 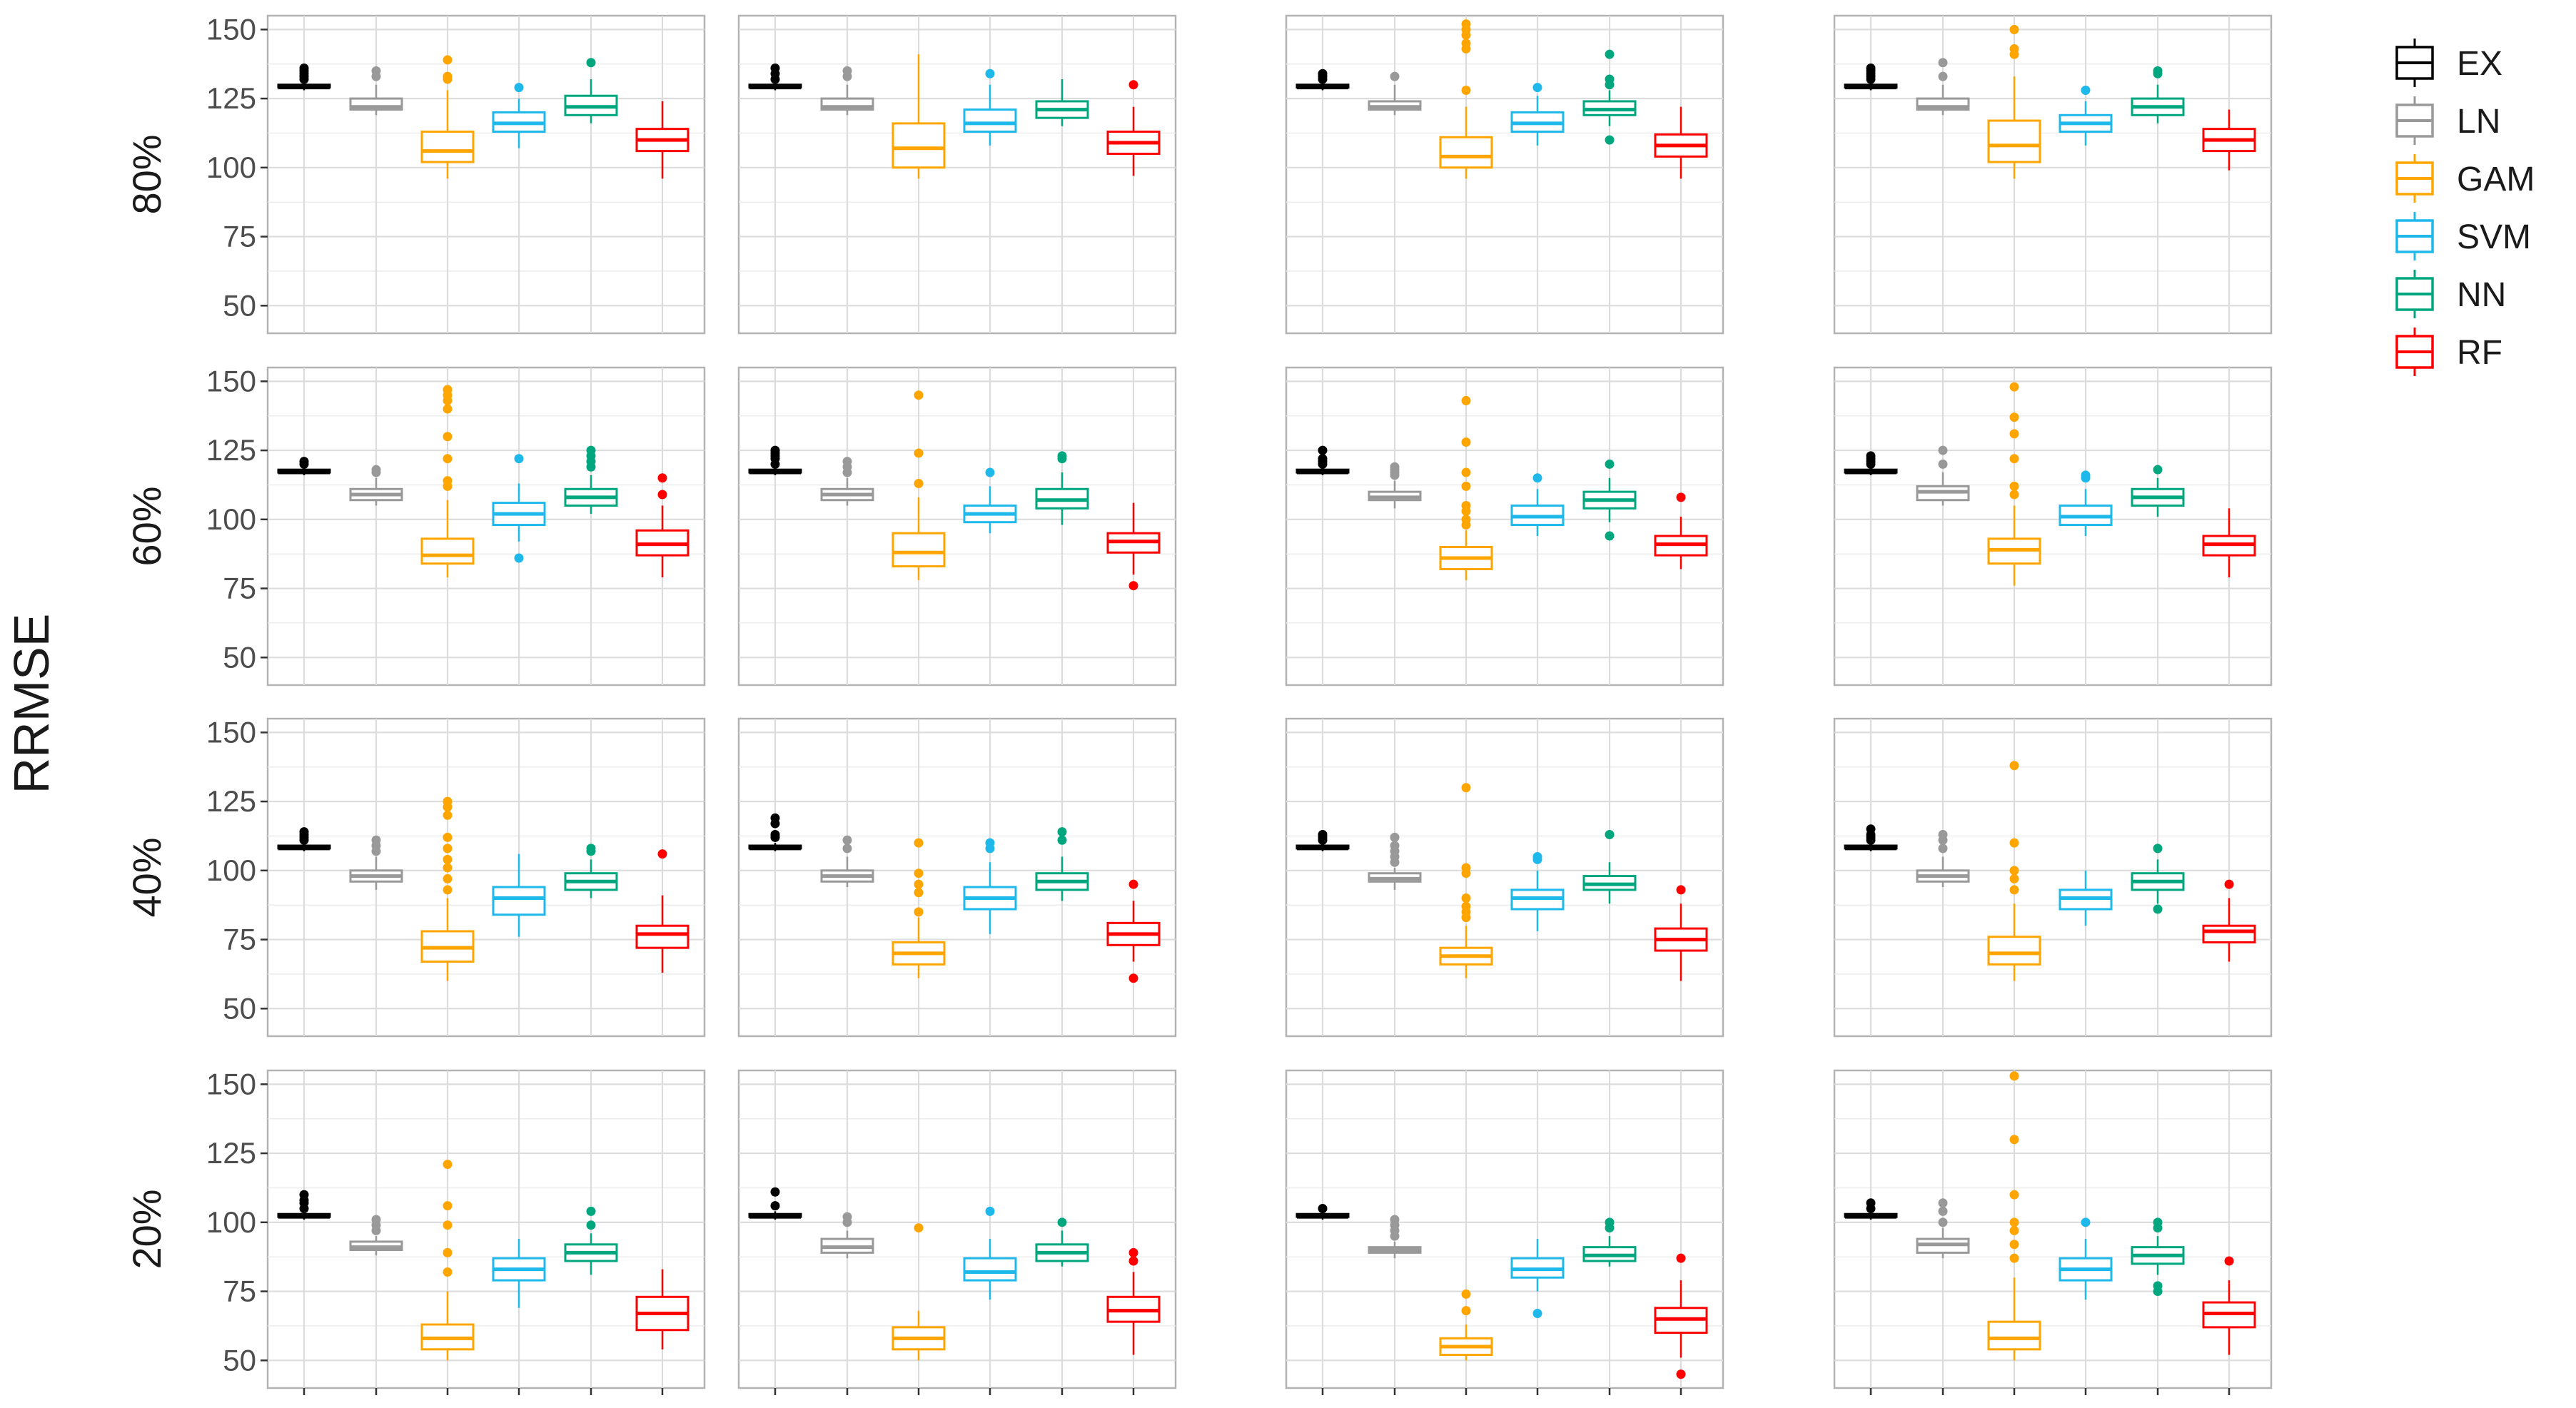 I want to click on legend-label: GAM, so click(x=2496, y=179).